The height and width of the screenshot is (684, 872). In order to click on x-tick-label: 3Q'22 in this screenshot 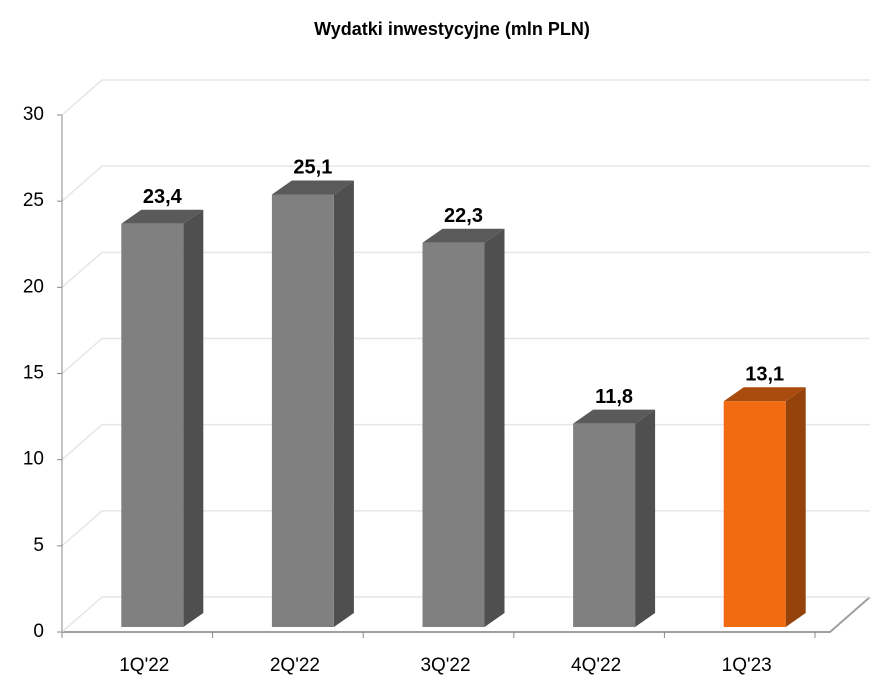, I will do `click(445, 665)`.